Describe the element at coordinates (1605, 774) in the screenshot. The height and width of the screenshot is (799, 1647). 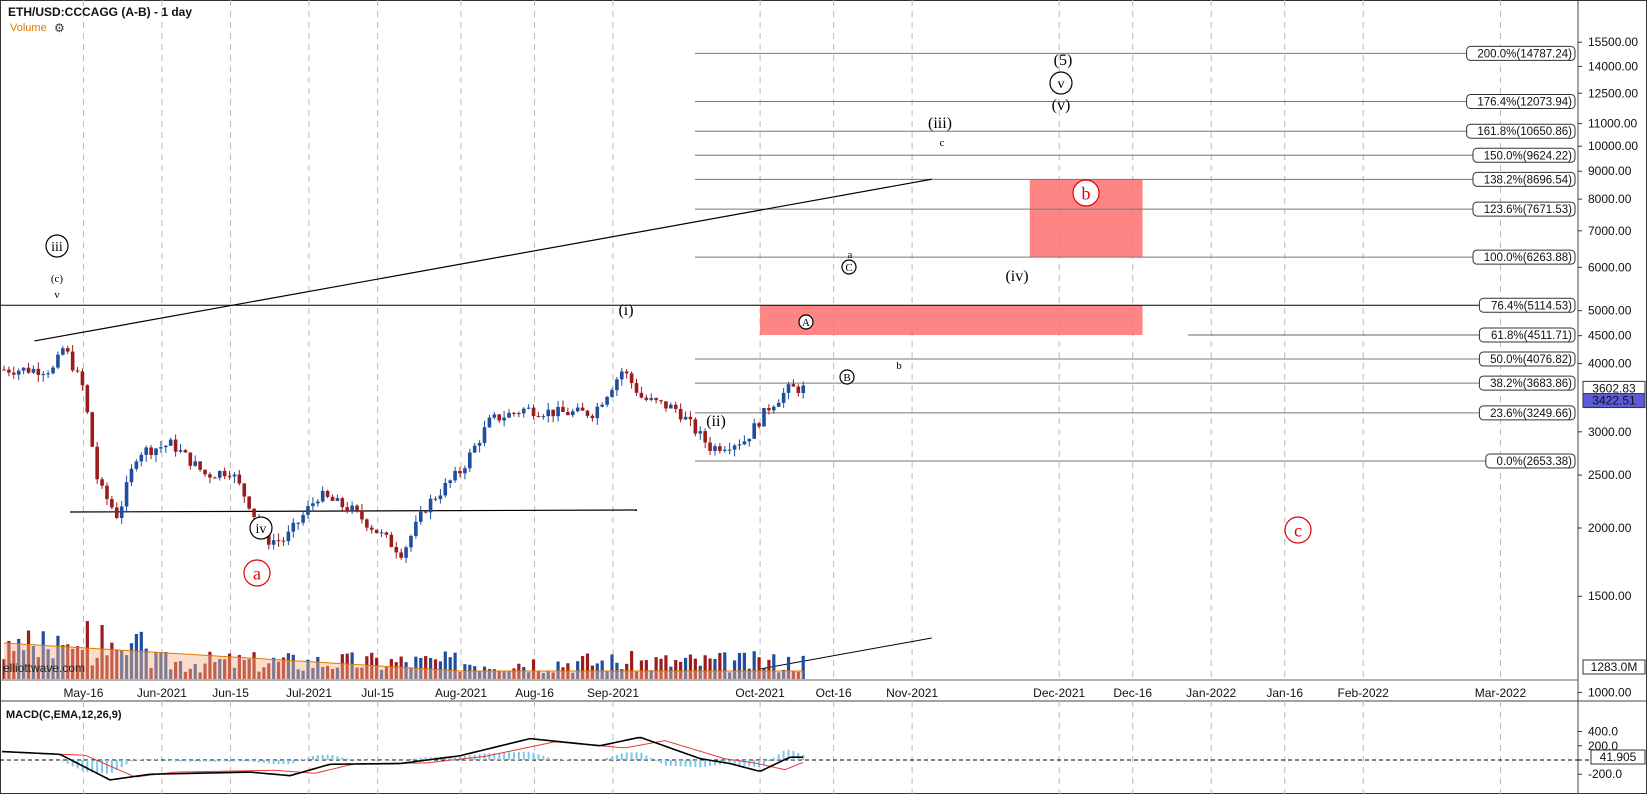
I see `macd-axis-label: -200.0` at that location.